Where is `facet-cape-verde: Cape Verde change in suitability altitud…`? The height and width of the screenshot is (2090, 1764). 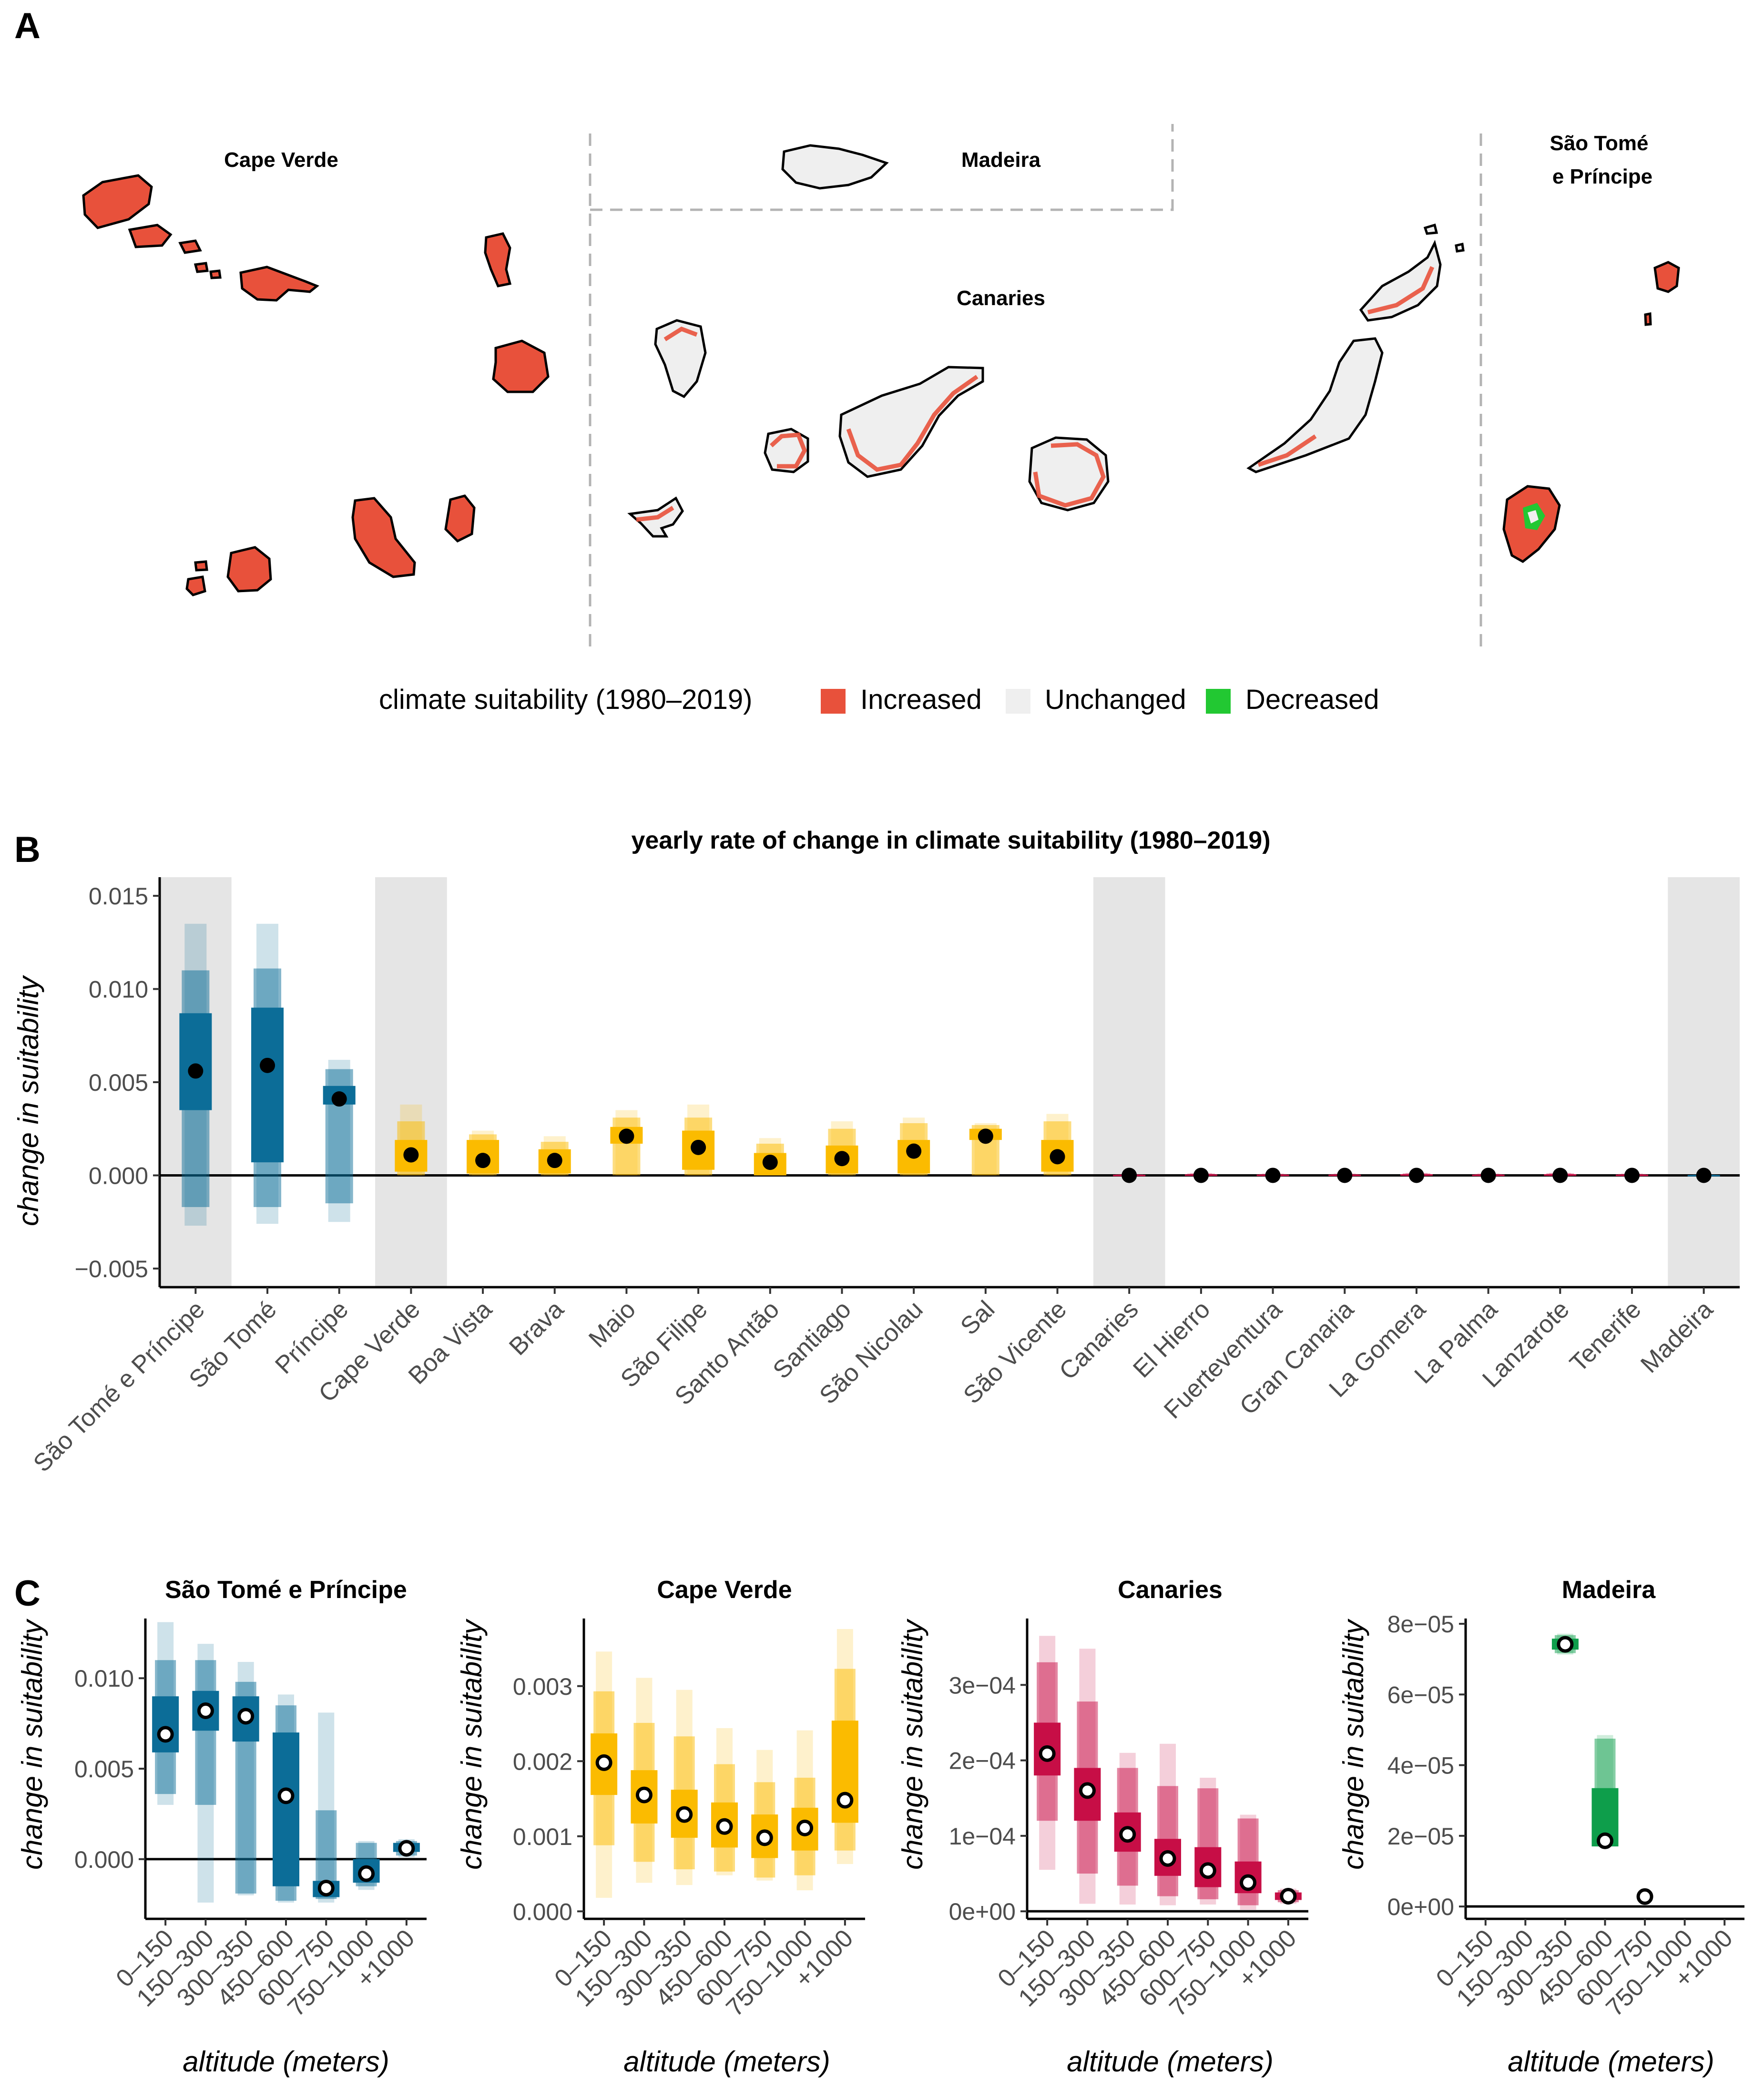
facet-cape-verde: Cape Verde change in suitability altitud… is located at coordinates (660, 1827).